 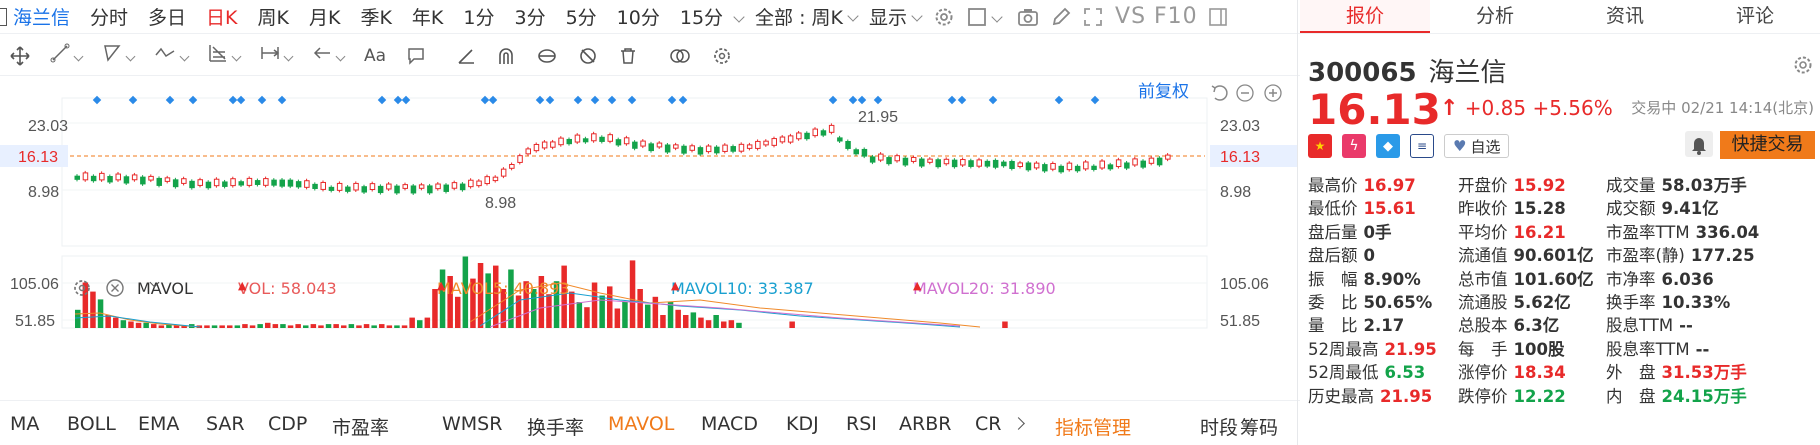 What do you see at coordinates (547, 56) in the screenshot?
I see `ring-lock-icon` at bounding box center [547, 56].